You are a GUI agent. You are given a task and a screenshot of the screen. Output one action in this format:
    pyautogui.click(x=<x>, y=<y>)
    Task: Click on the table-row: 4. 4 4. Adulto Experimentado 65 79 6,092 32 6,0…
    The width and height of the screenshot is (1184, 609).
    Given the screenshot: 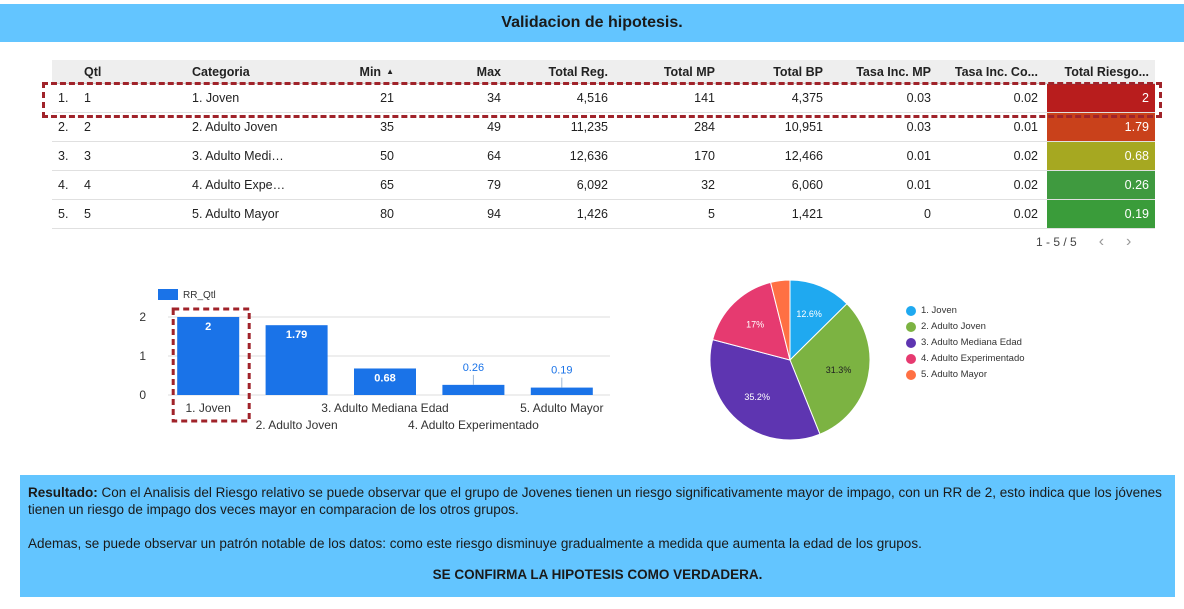 What is the action you would take?
    pyautogui.click(x=603, y=185)
    